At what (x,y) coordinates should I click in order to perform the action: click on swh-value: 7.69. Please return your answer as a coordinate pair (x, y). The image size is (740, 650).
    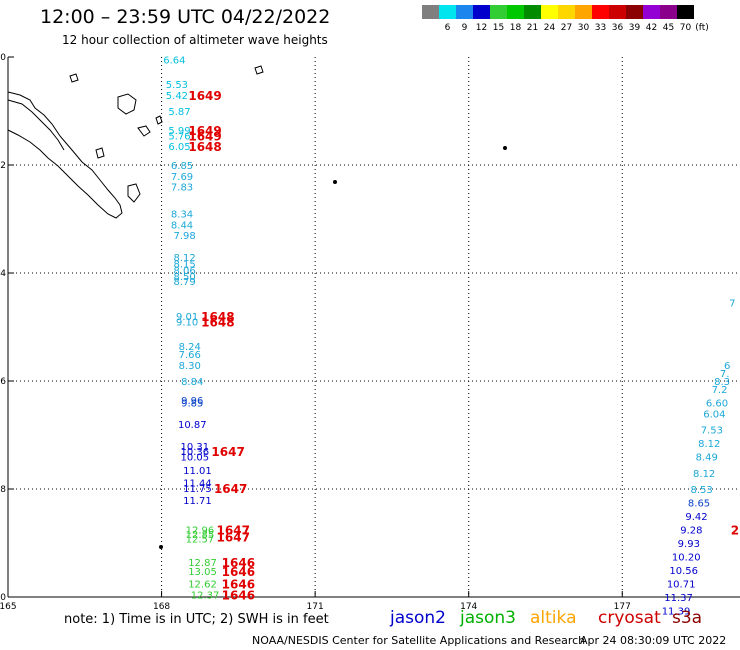
    Looking at the image, I should click on (182, 177).